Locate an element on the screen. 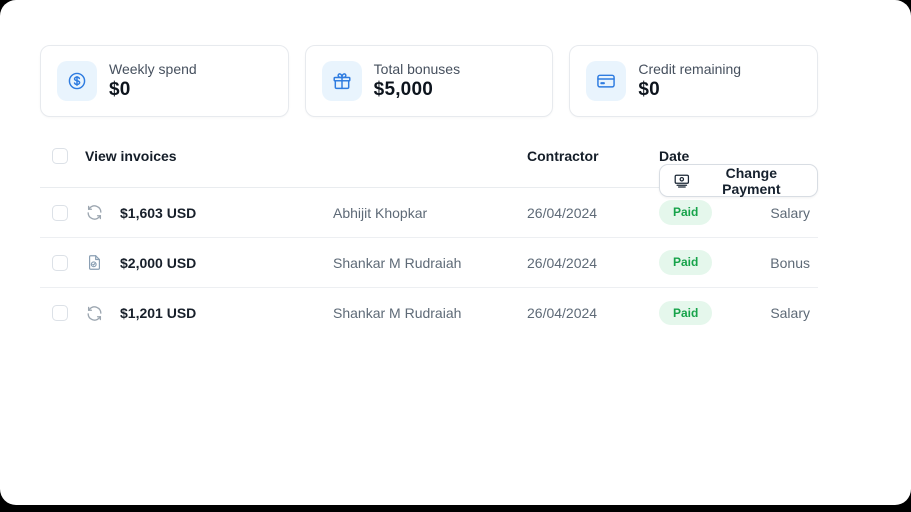 The image size is (911, 512). column-header-view-invoices: View invoices is located at coordinates (131, 156).